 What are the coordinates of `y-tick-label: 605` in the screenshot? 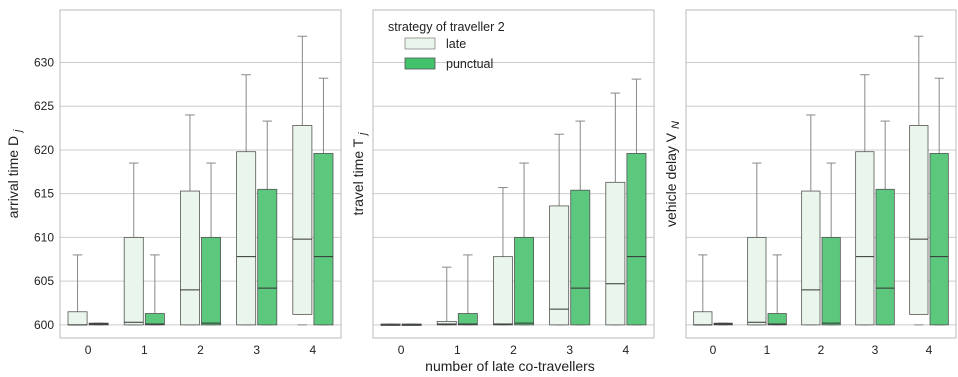 It's located at (44, 281).